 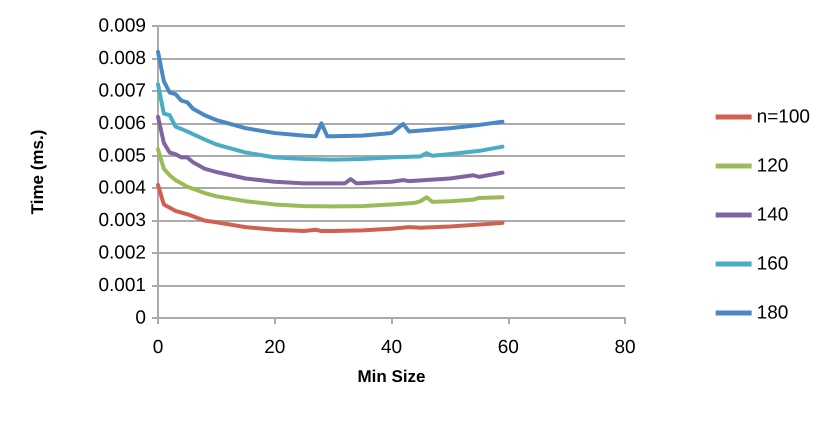 What do you see at coordinates (158, 347) in the screenshot?
I see `x-tick-label: 0` at bounding box center [158, 347].